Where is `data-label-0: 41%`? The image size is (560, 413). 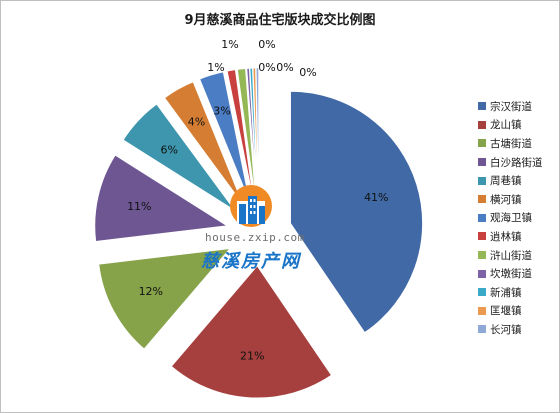 data-label-0: 41% is located at coordinates (376, 197).